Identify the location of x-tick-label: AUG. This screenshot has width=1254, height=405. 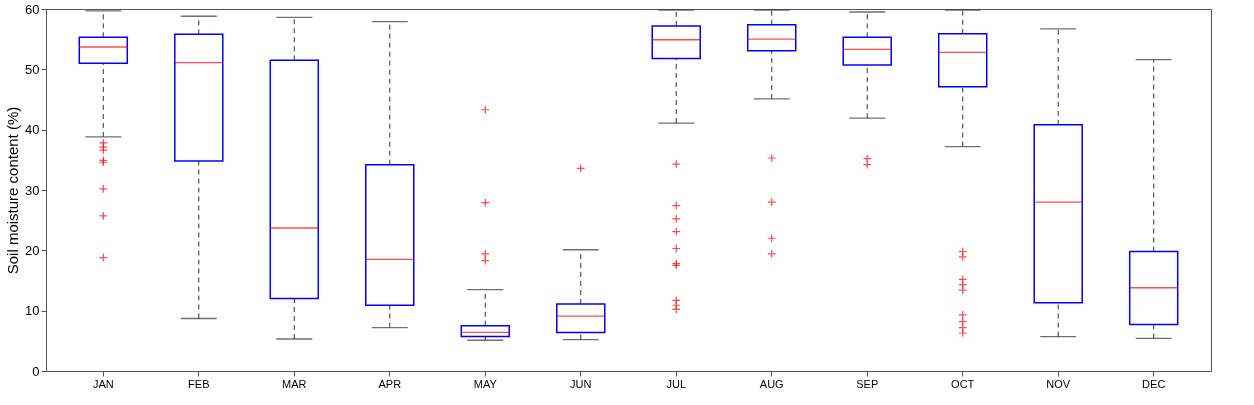
(771, 383).